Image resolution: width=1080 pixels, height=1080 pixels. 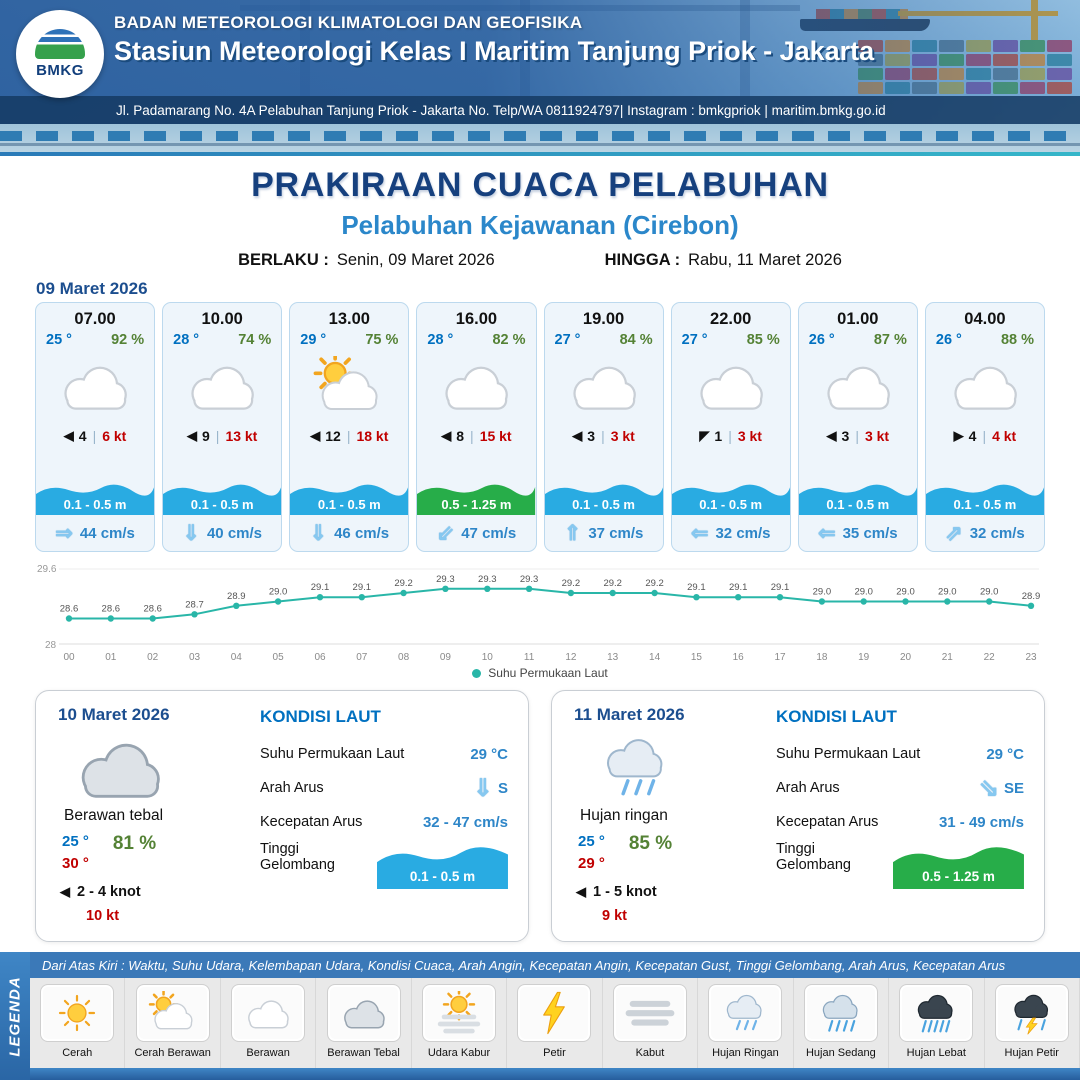 I want to click on svg-text: 29.3, so click(x=487, y=579).